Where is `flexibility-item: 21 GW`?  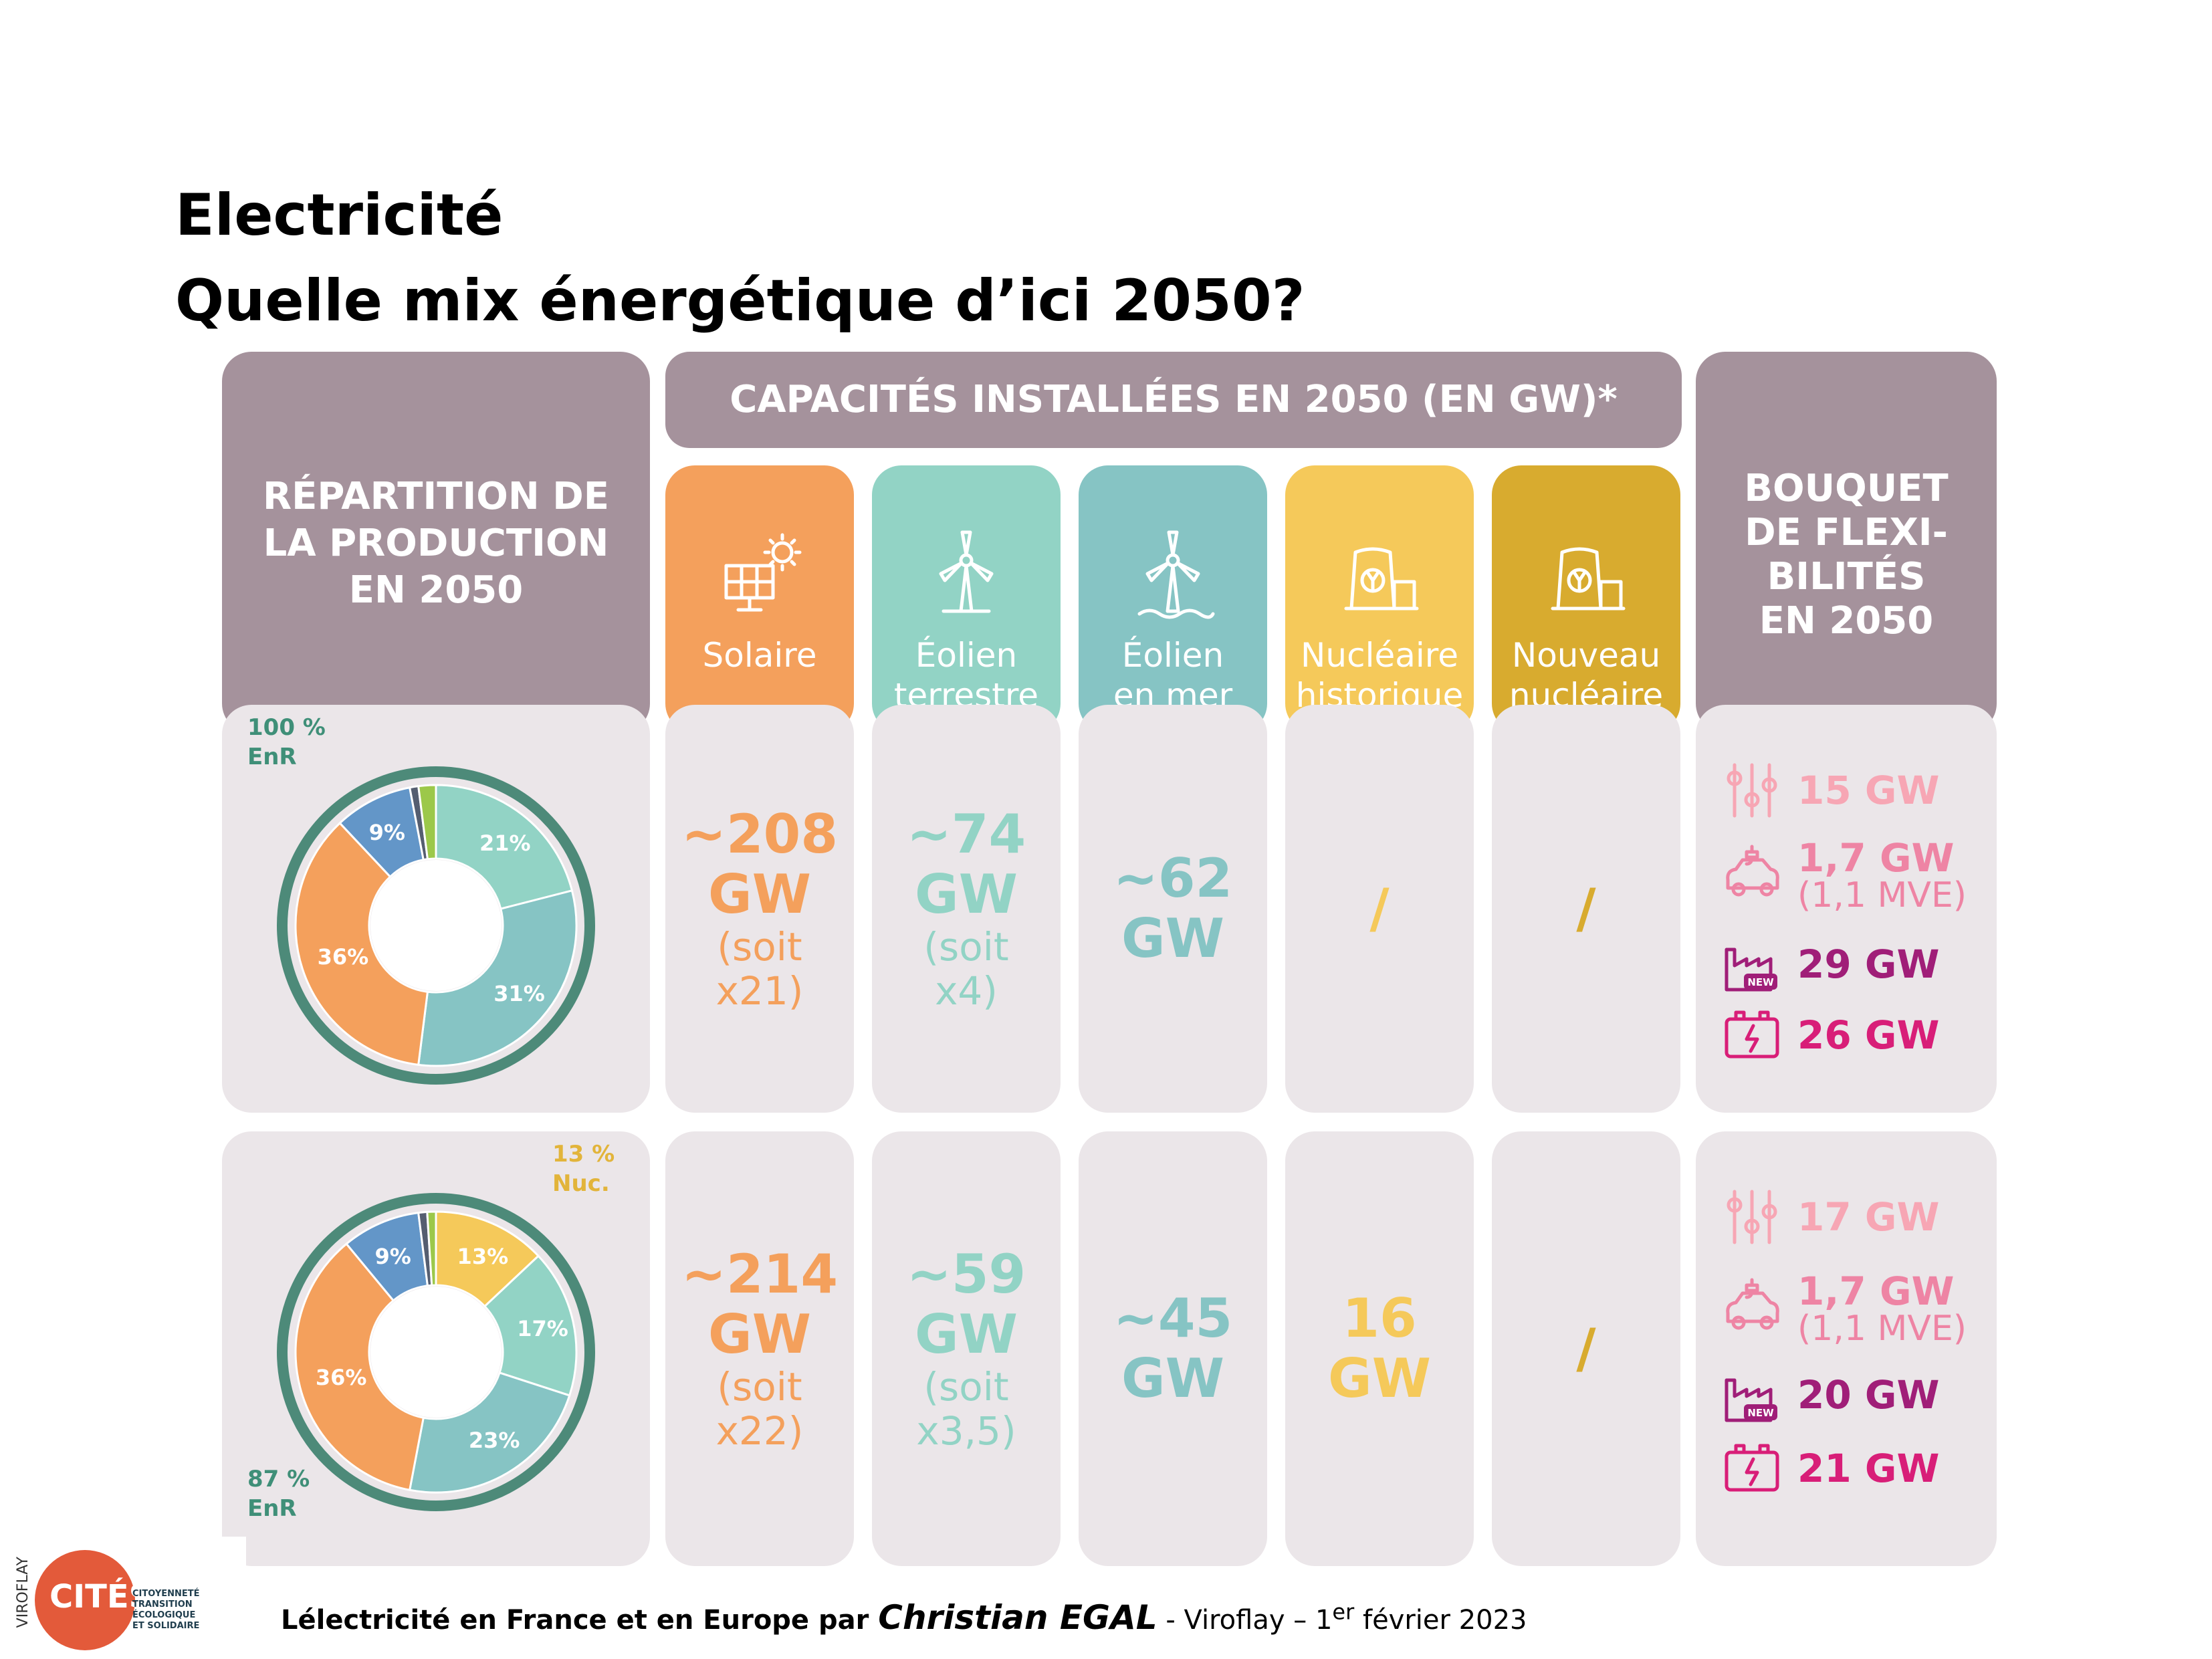 flexibility-item: 21 GW is located at coordinates (1830, 1468).